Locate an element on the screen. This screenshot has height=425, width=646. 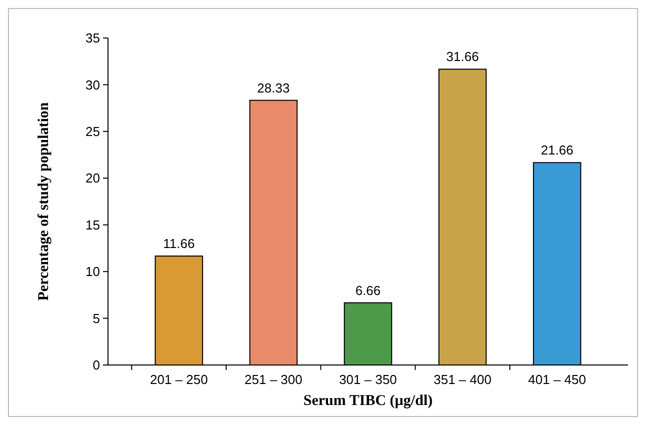
data-label: 6.66 is located at coordinates (368, 290).